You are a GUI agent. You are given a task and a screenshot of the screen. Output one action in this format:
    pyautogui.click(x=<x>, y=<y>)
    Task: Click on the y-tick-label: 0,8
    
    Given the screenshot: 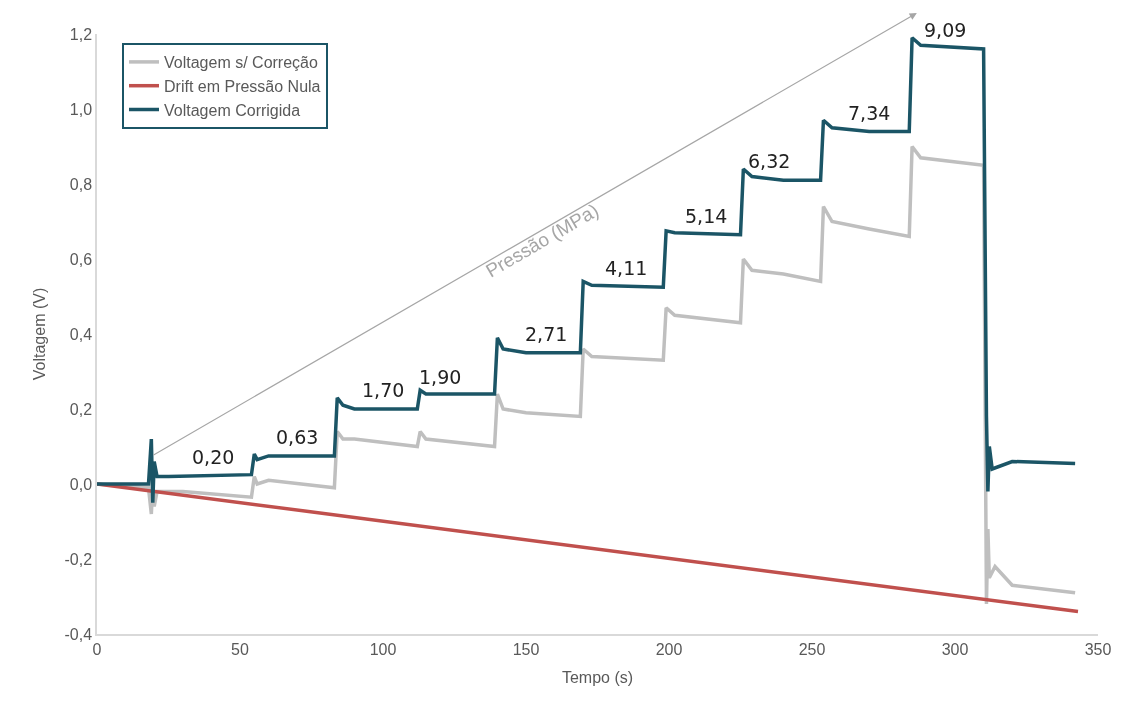 What is the action you would take?
    pyautogui.click(x=81, y=184)
    